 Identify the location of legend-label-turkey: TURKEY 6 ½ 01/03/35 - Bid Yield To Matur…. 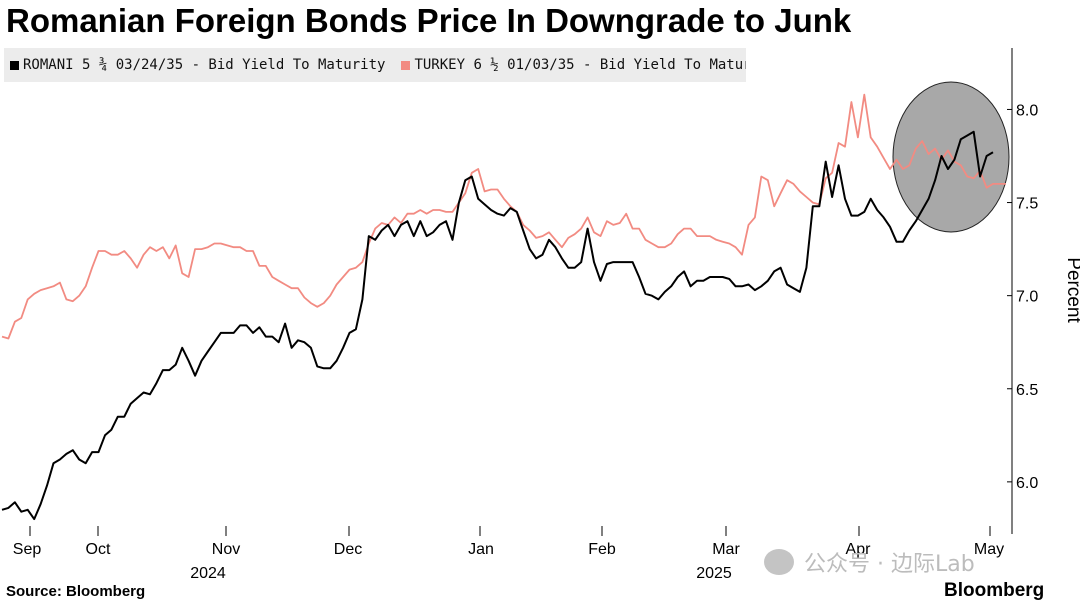
(580, 65).